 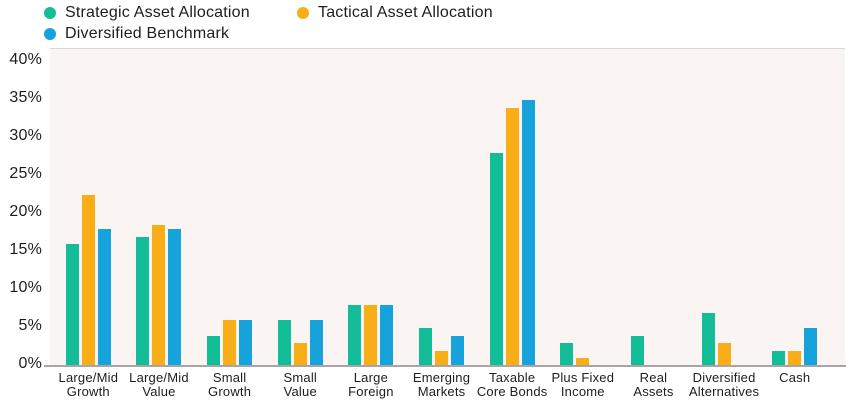 What do you see at coordinates (25, 211) in the screenshot?
I see `y-tick-label: 20%` at bounding box center [25, 211].